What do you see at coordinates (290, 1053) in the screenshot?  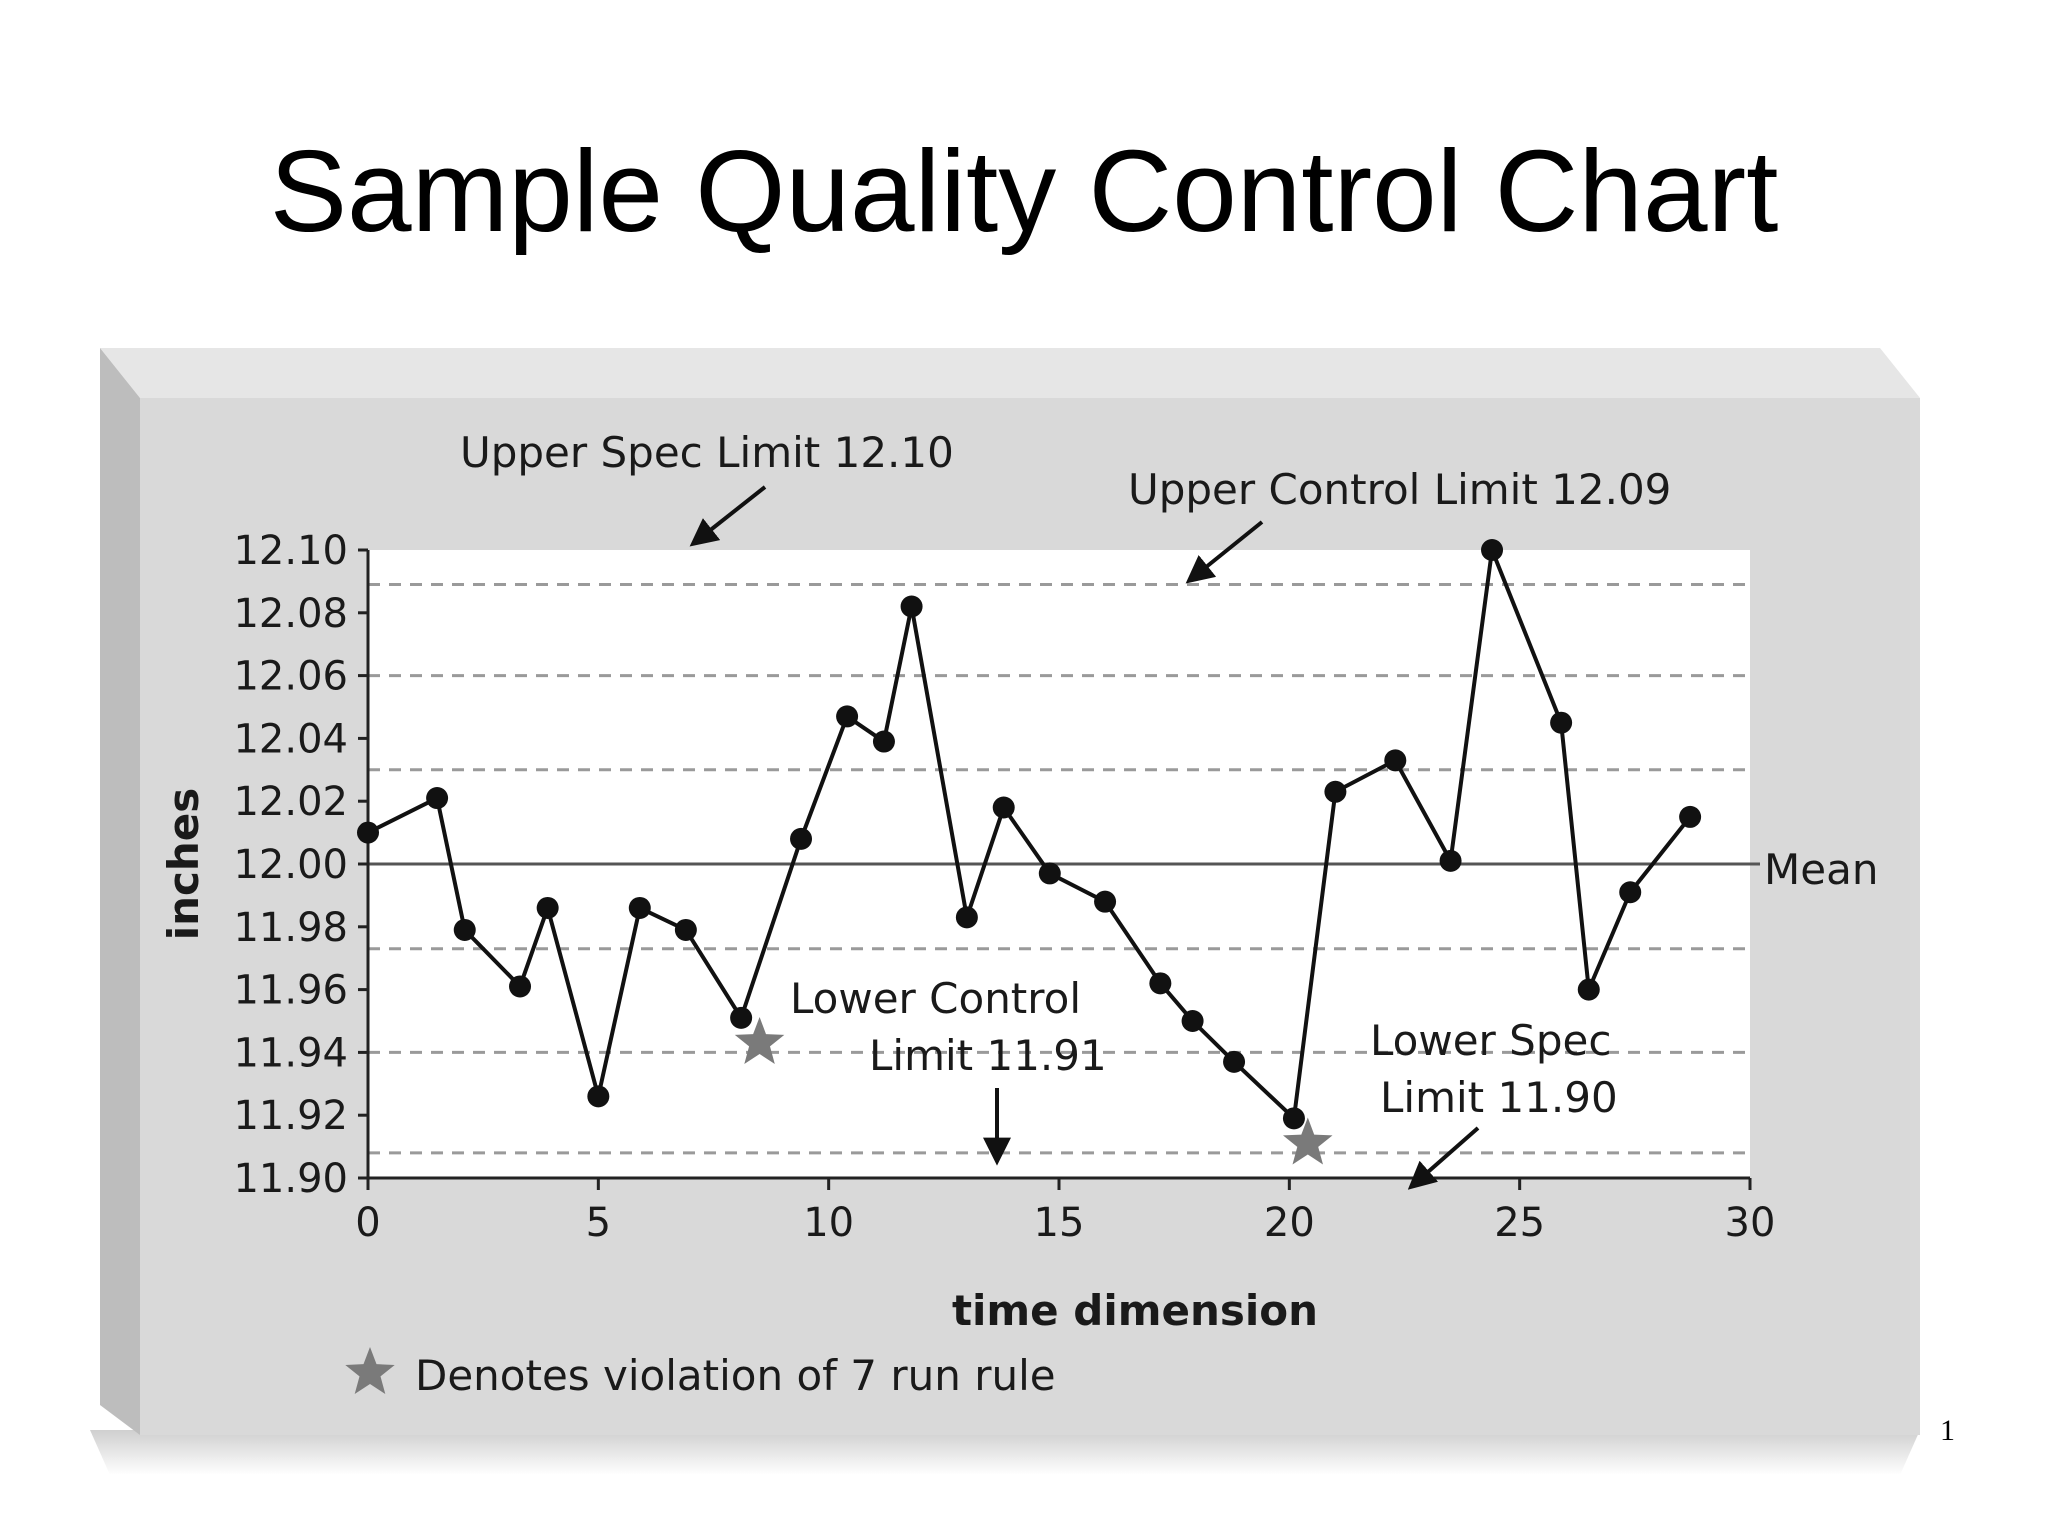 I see `y-tick-label: 11.94` at bounding box center [290, 1053].